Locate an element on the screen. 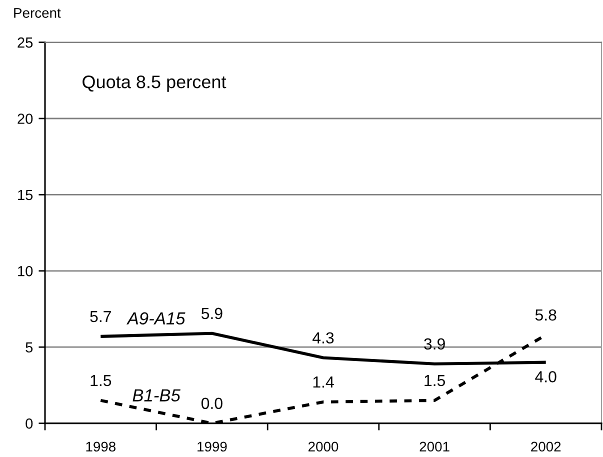 The width and height of the screenshot is (603, 457). x-tick-label: 1999 is located at coordinates (212, 447).